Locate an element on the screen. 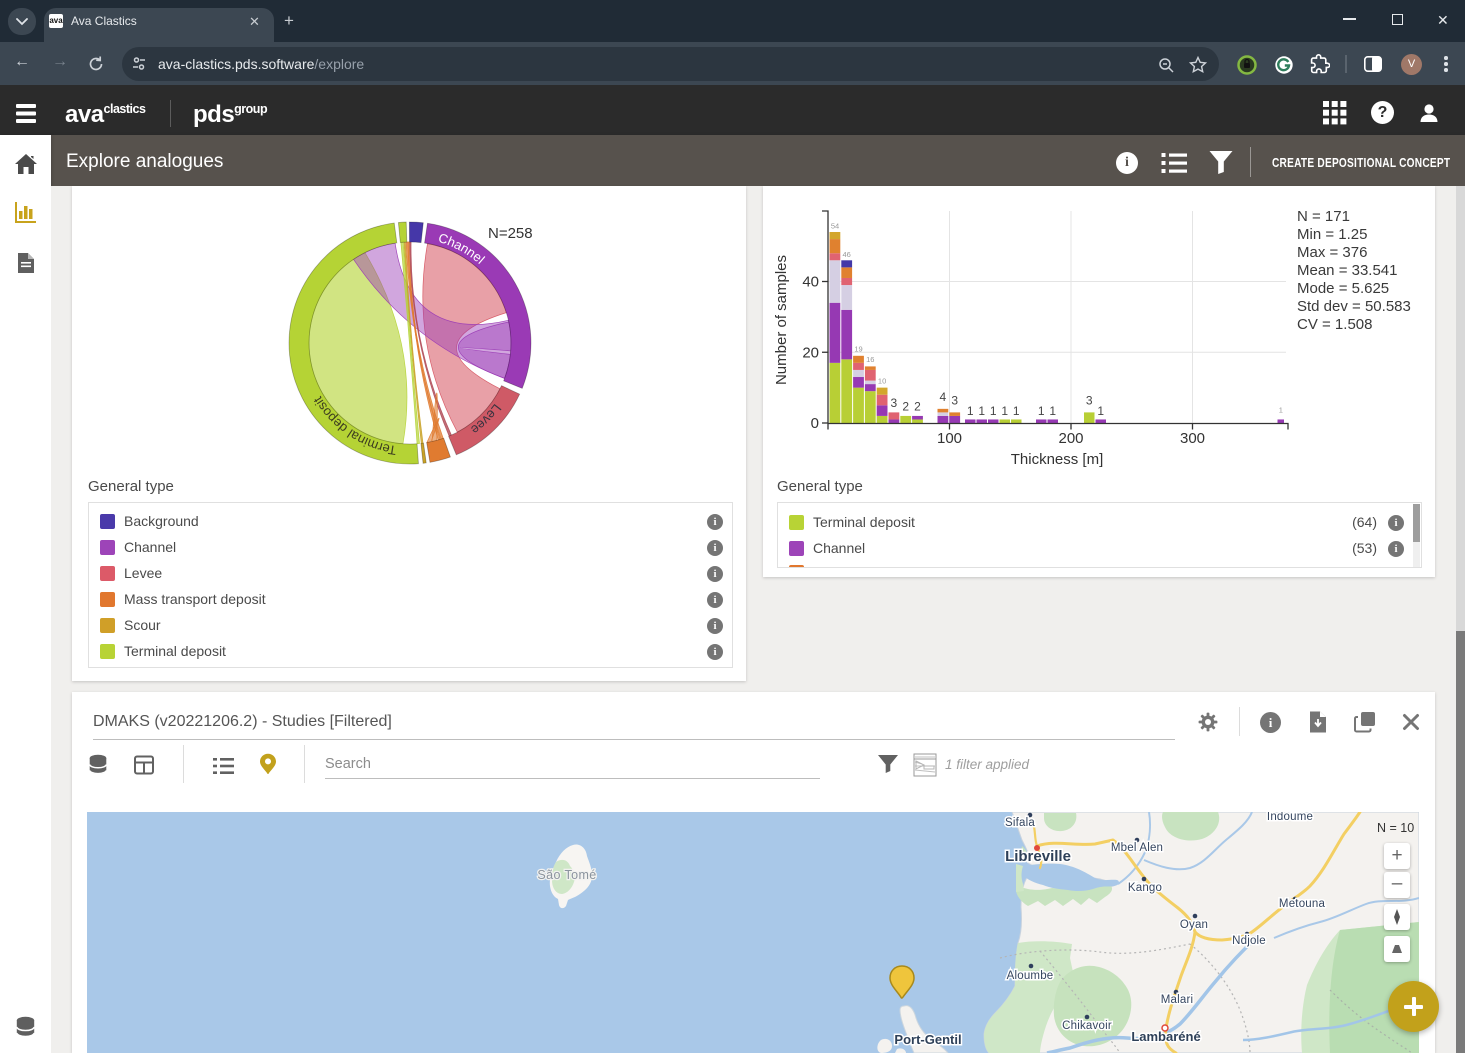 The width and height of the screenshot is (1465, 1053). svg-text: Libreville is located at coordinates (1038, 856).